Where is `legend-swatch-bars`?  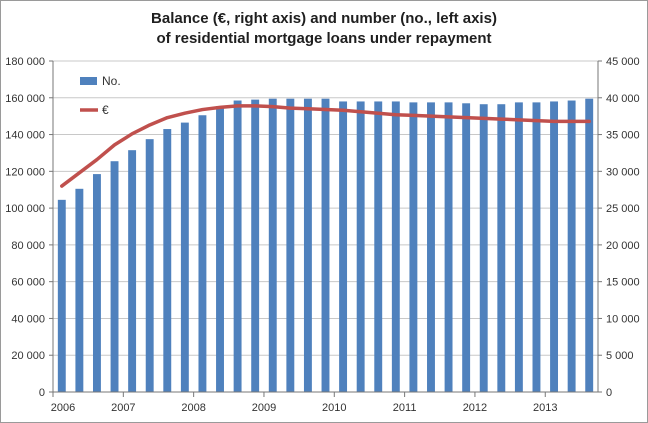
legend-swatch-bars is located at coordinates (88, 81).